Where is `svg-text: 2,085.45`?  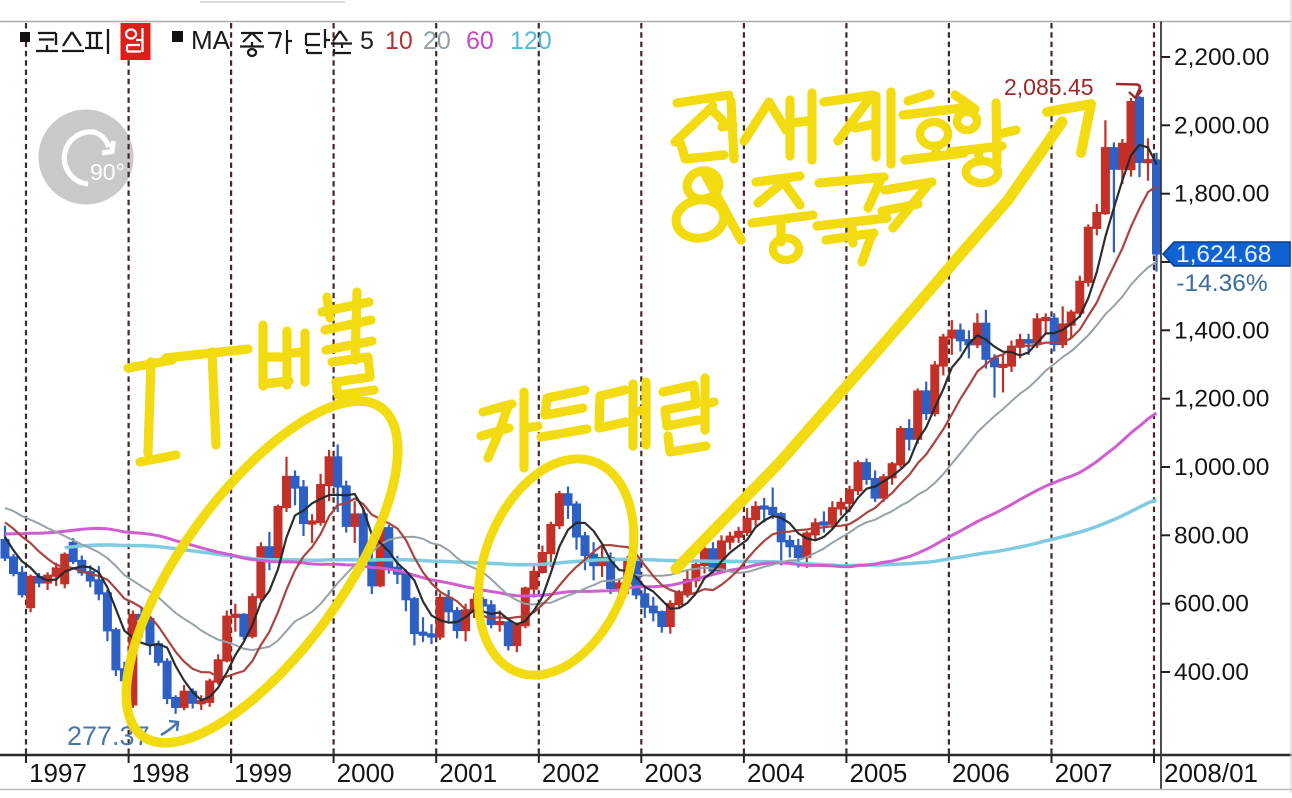 svg-text: 2,085.45 is located at coordinates (1049, 87).